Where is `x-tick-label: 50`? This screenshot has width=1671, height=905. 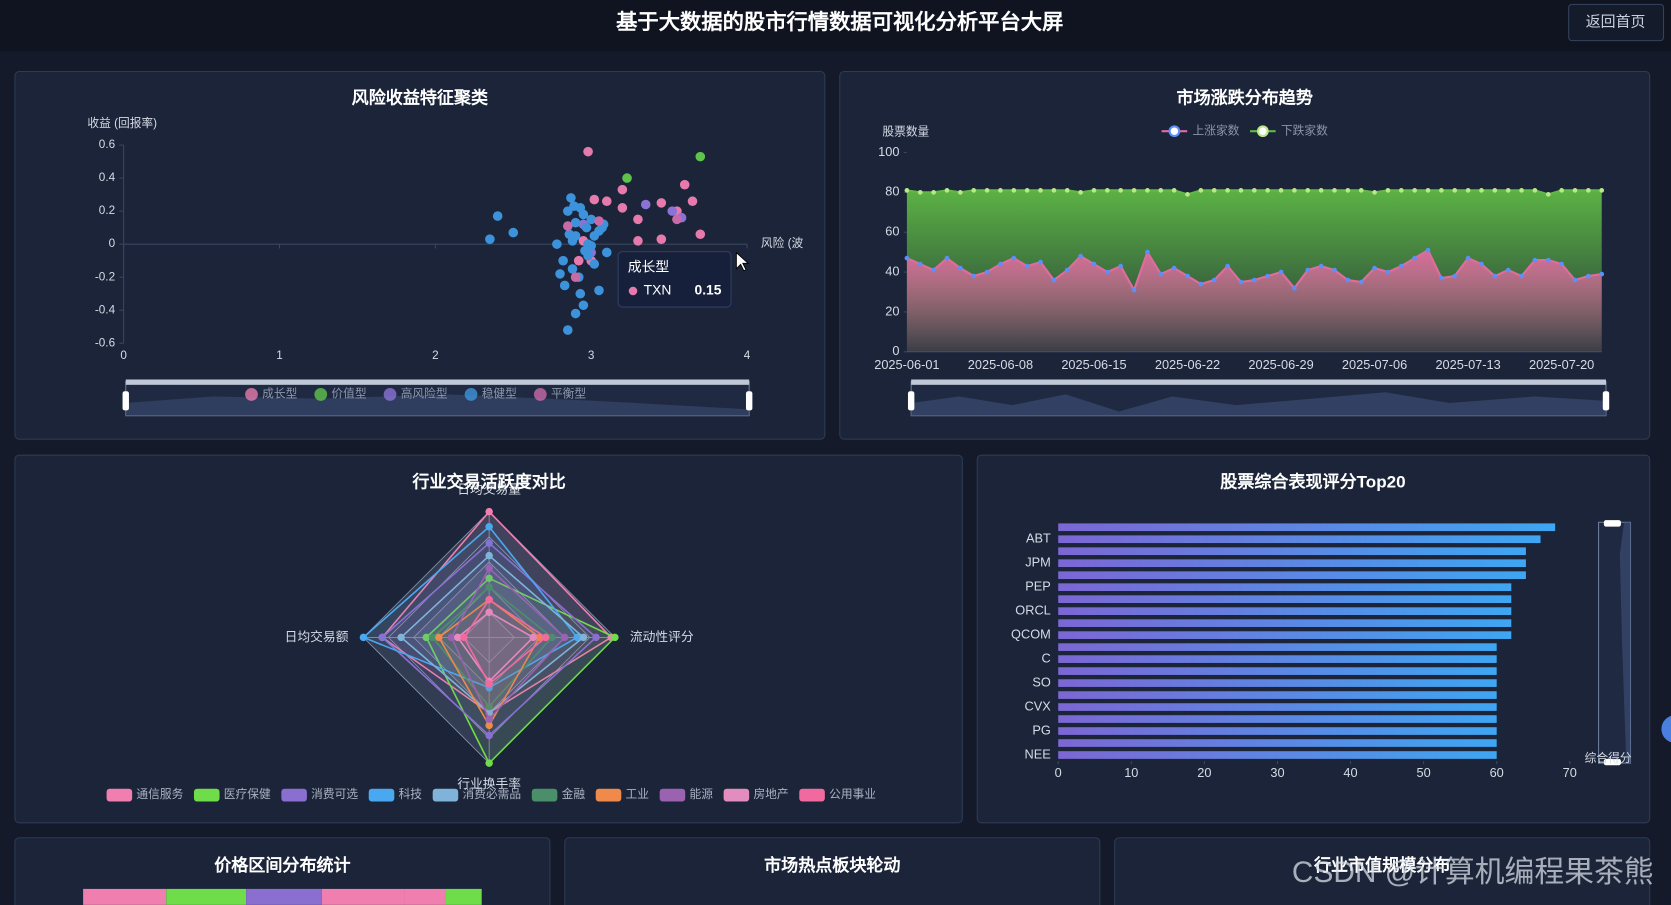 x-tick-label: 50 is located at coordinates (1424, 772).